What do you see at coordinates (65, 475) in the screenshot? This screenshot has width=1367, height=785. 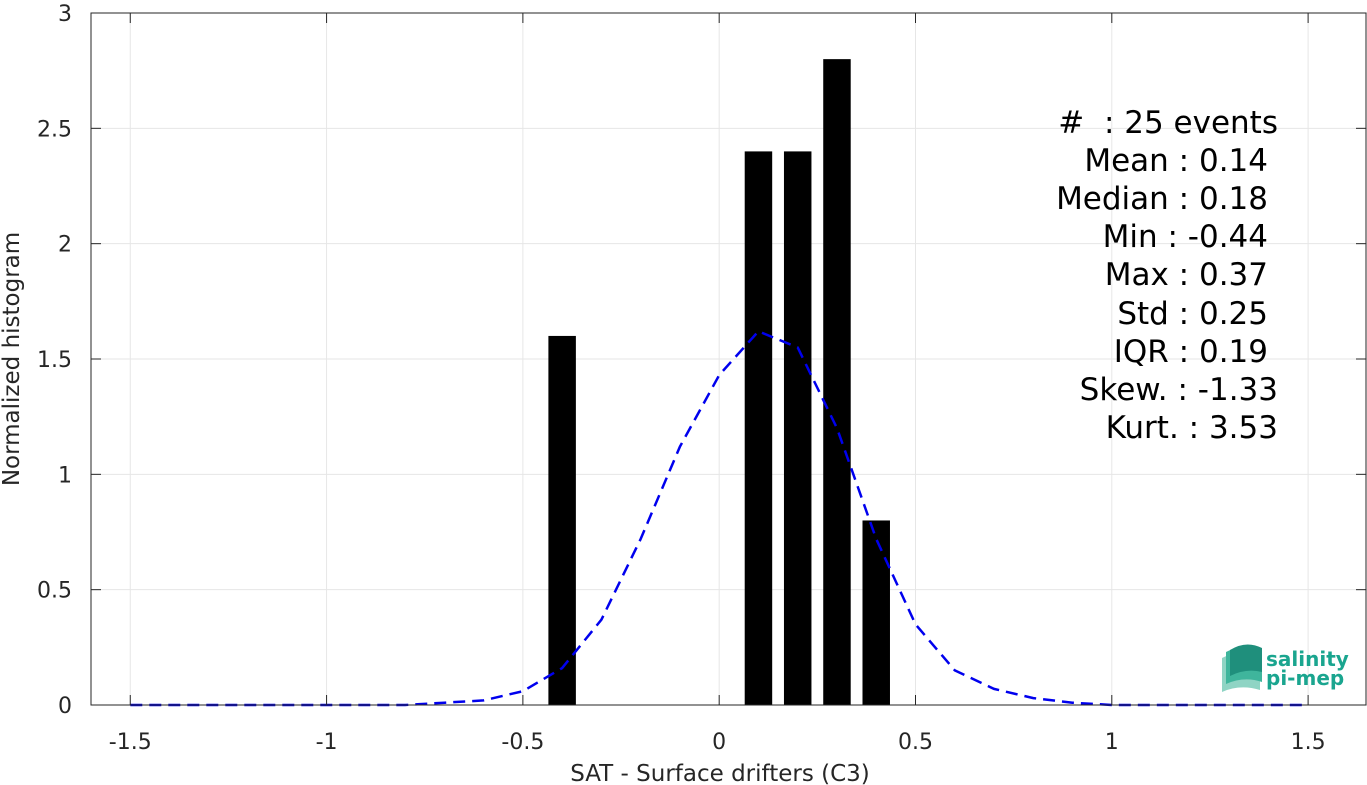 I see `y-tick-label: 1` at bounding box center [65, 475].